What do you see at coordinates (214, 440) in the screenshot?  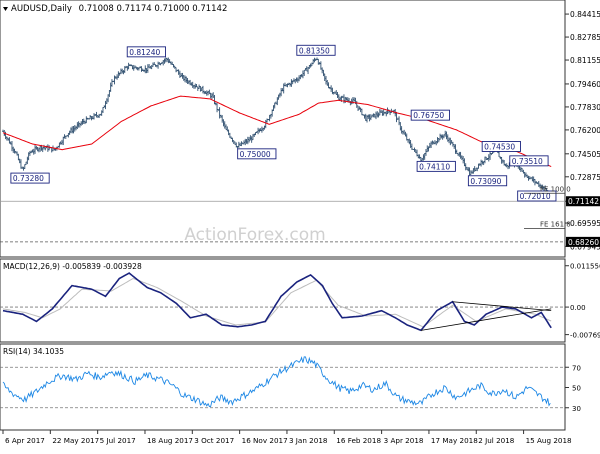 I see `x-tick-label: 3 Oct 2017` at bounding box center [214, 440].